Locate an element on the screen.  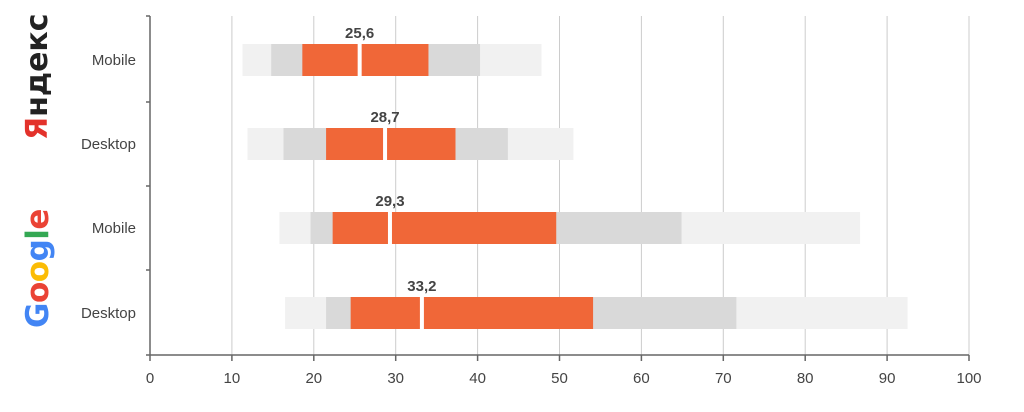
x-tick-label: 90 is located at coordinates (887, 378).